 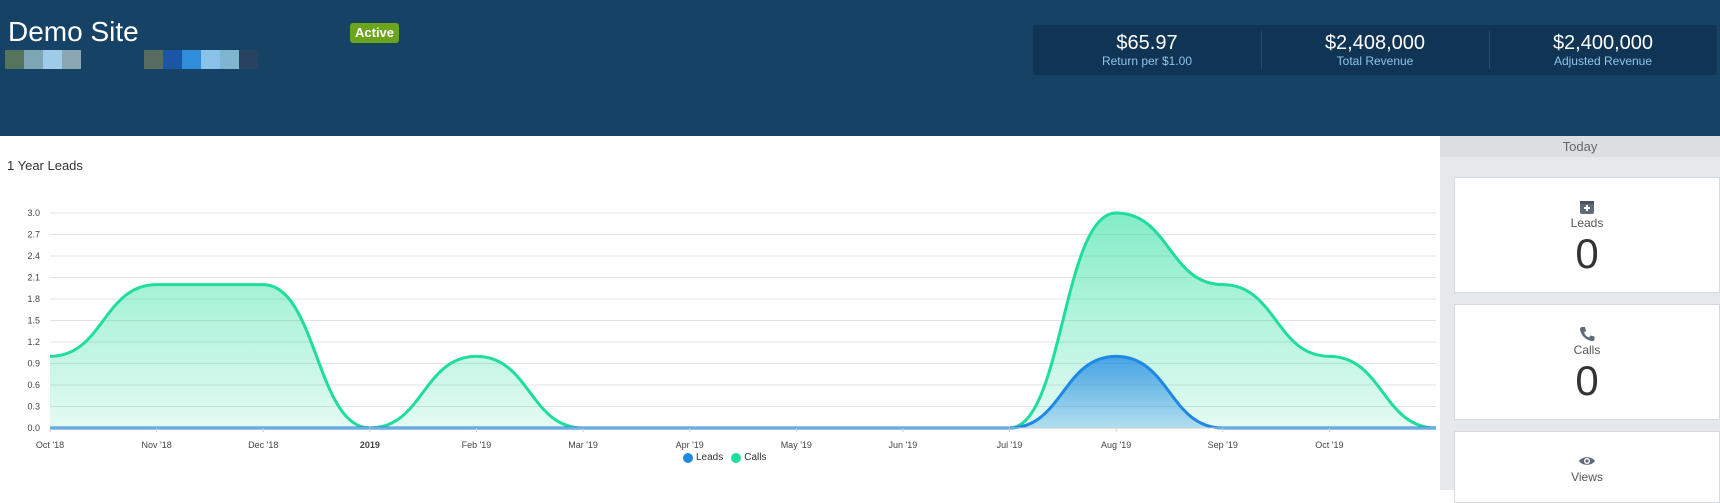 I want to click on legend-item-calls: Calls, so click(x=748, y=457).